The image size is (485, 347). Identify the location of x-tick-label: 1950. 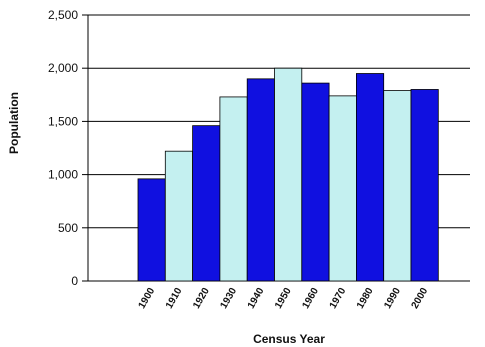
(283, 298).